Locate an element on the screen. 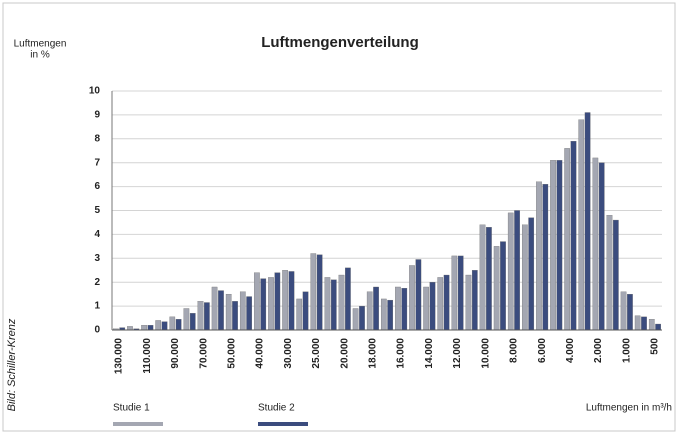  x-tick-label: 2.000 is located at coordinates (598, 350).